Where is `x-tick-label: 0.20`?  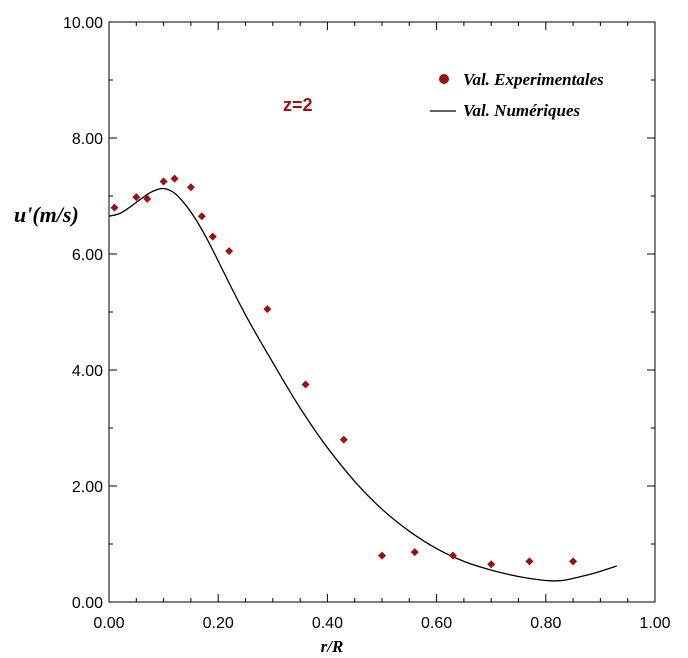 x-tick-label: 0.20 is located at coordinates (218, 623).